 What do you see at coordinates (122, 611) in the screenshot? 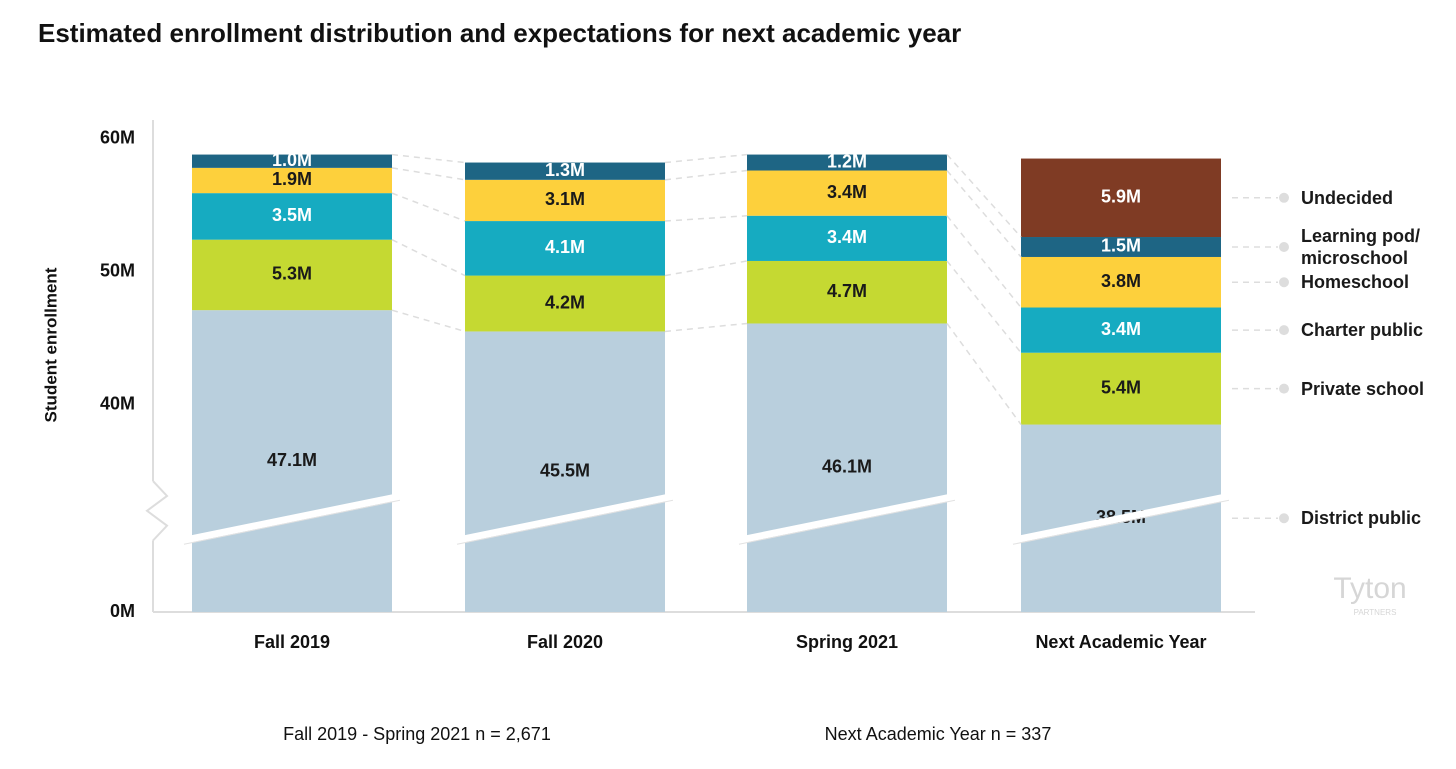
I see `y-tick-label: 0M` at bounding box center [122, 611].